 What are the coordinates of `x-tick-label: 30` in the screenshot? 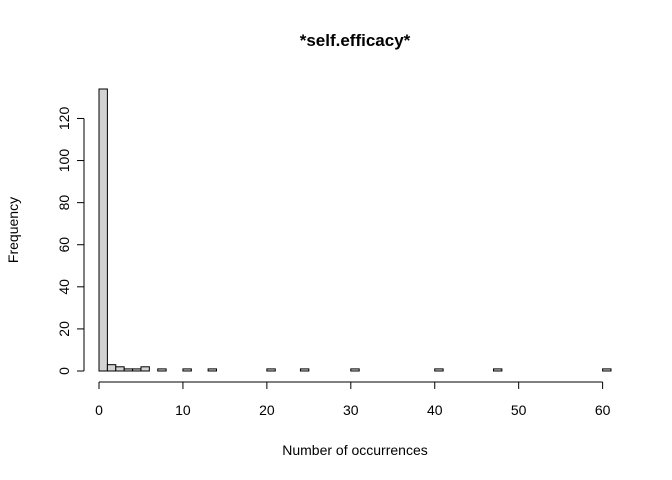 It's located at (351, 410).